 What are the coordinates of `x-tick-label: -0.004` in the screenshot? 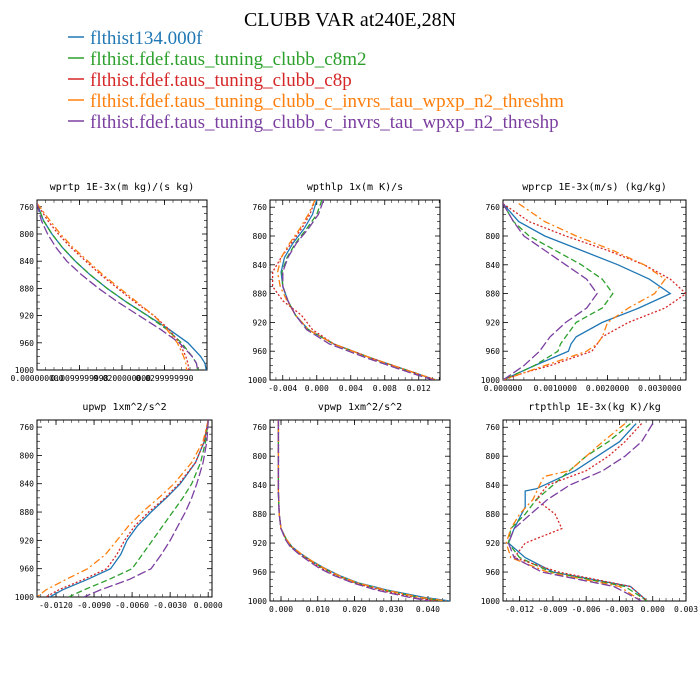 It's located at (282, 388).